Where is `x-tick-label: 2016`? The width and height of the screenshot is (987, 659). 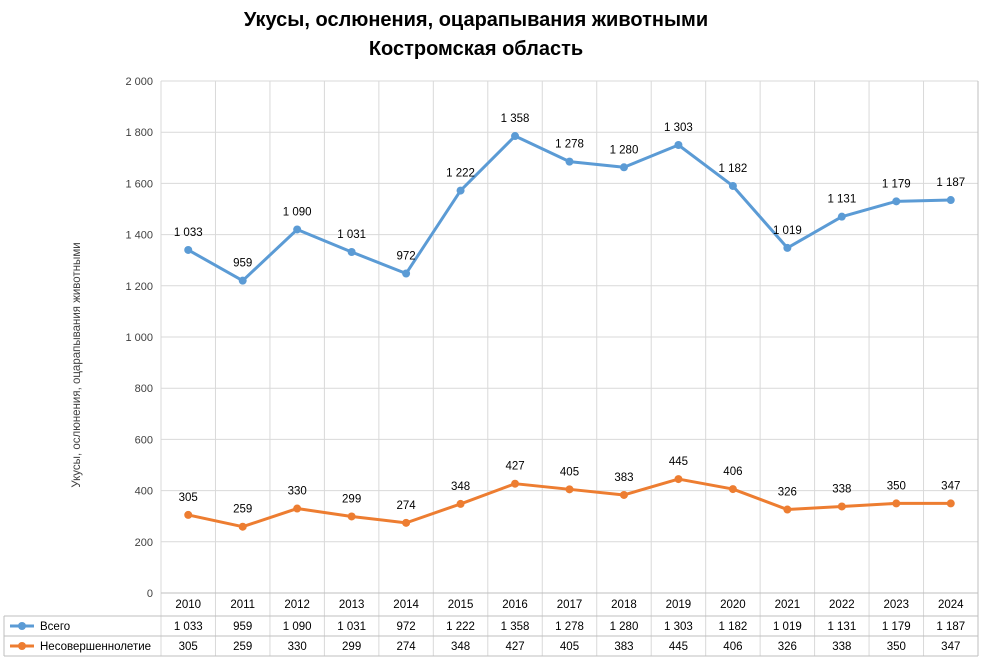
x-tick-label: 2016 is located at coordinates (515, 605).